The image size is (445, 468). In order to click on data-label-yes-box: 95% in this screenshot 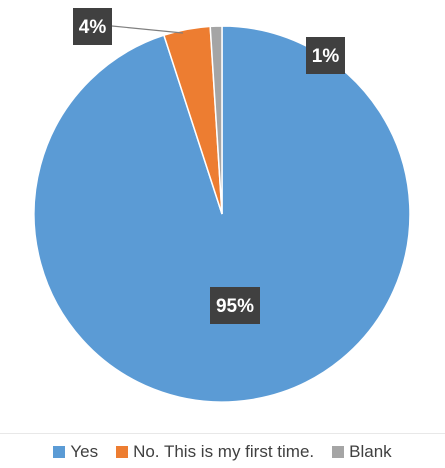, I will do `click(235, 305)`.